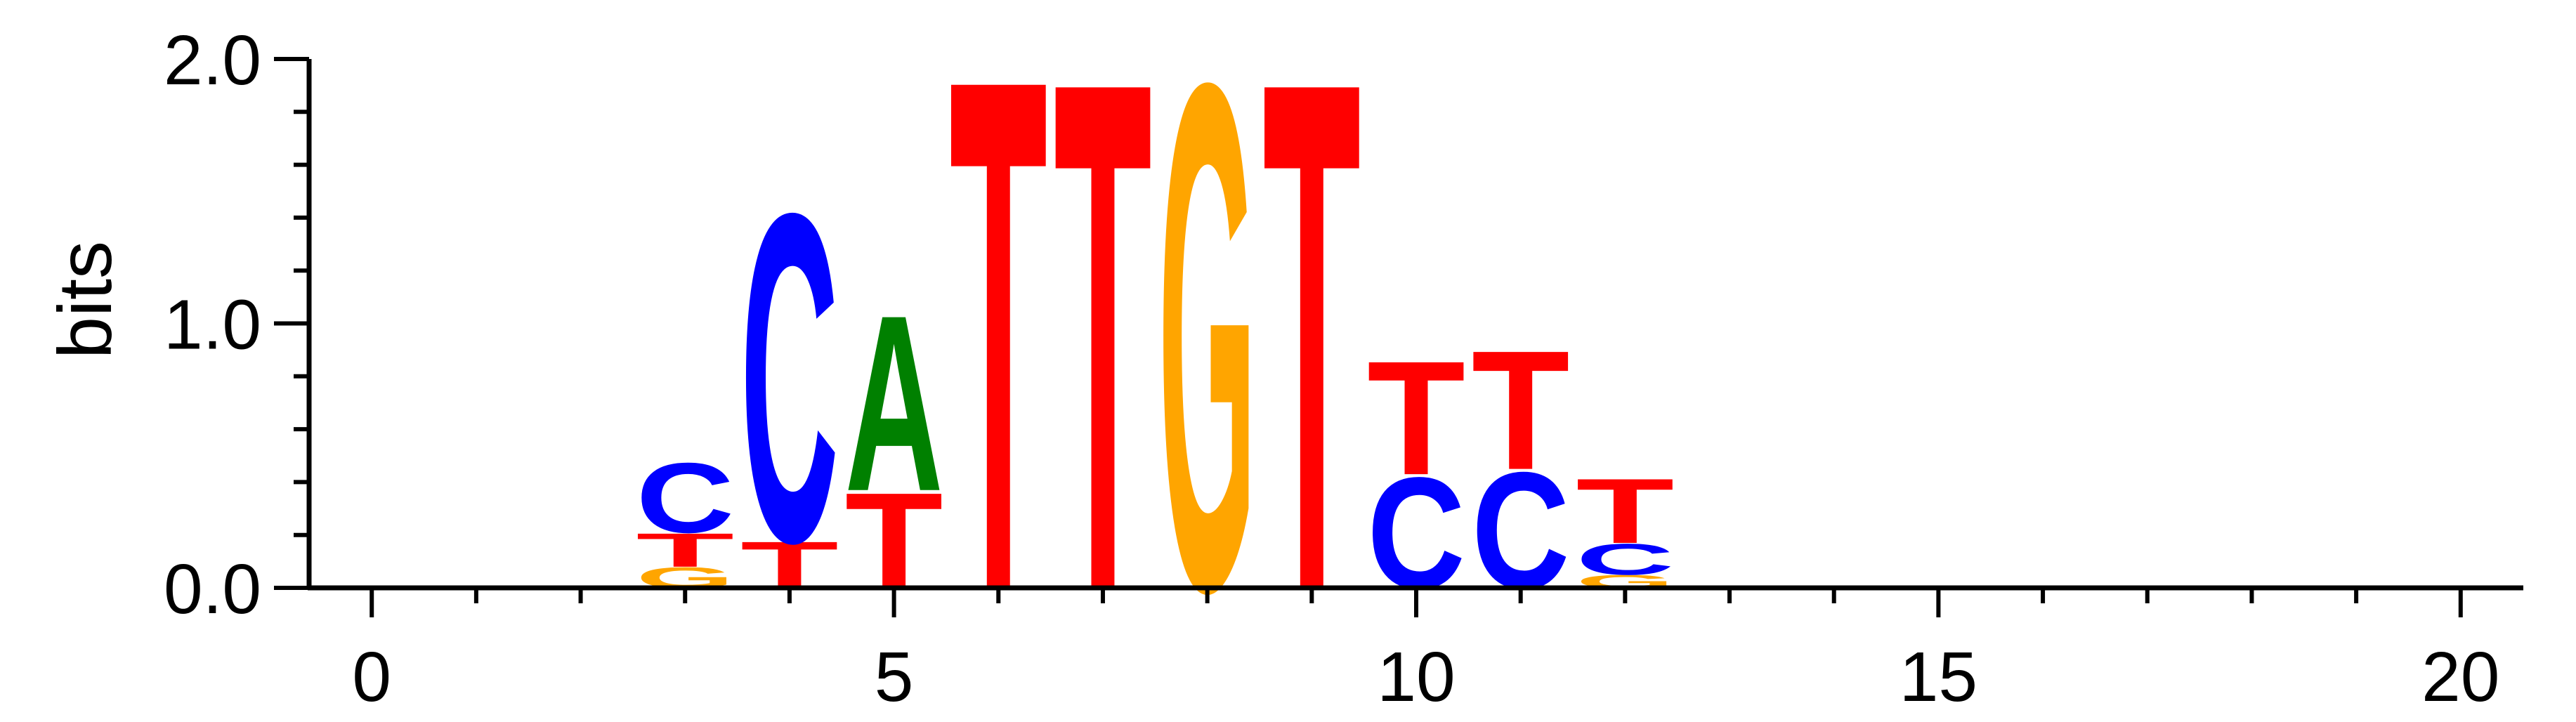 This screenshot has height=722, width=2576. I want to click on letter-stack-pos-7: T, so click(1103, 361).